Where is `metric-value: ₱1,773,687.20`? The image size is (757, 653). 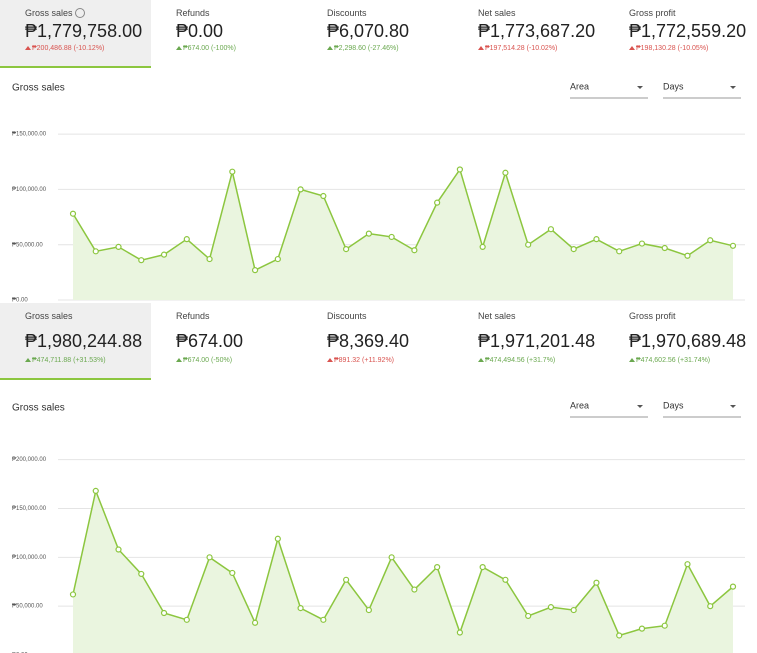 metric-value: ₱1,773,687.20 is located at coordinates (537, 31).